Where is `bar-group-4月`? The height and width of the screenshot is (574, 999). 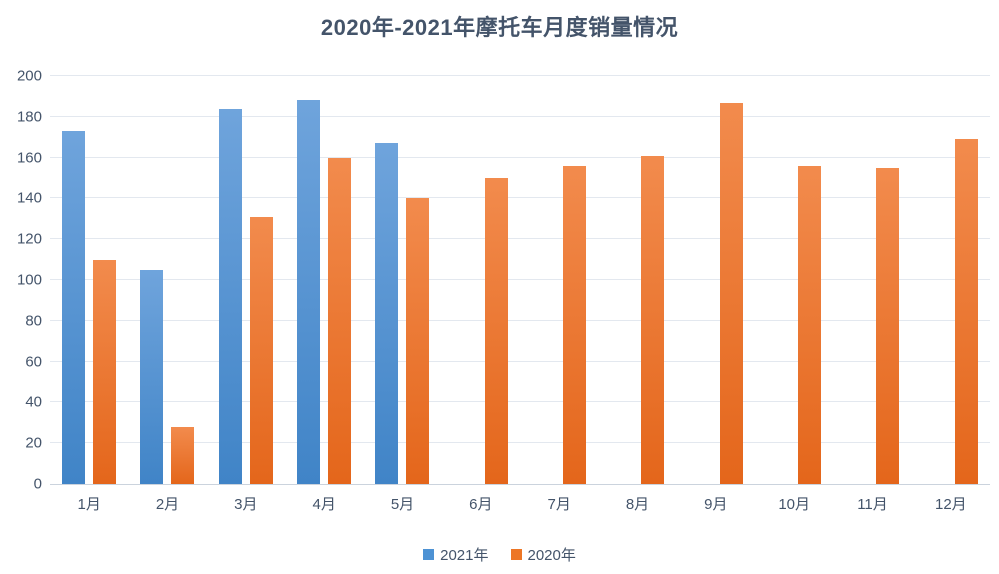
bar-group-4月 is located at coordinates (324, 280).